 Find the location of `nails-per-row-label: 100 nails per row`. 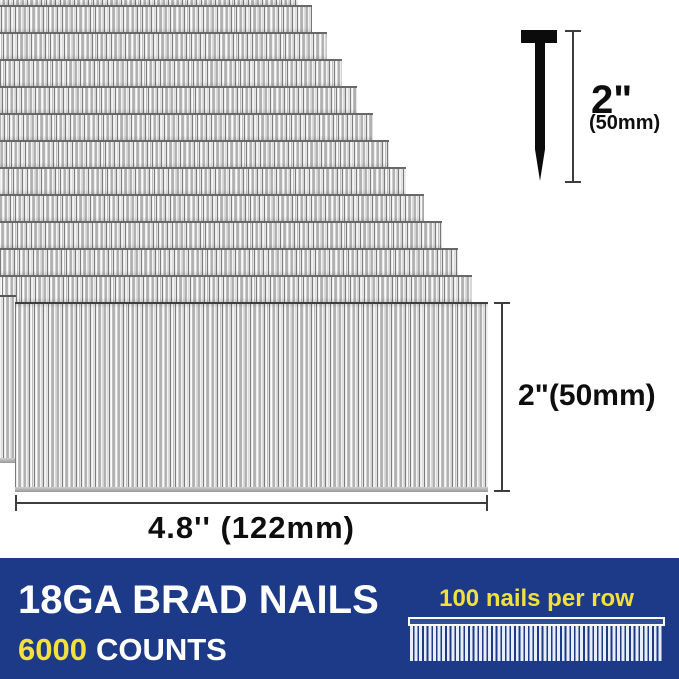

nails-per-row-label: 100 nails per row is located at coordinates (536, 598).